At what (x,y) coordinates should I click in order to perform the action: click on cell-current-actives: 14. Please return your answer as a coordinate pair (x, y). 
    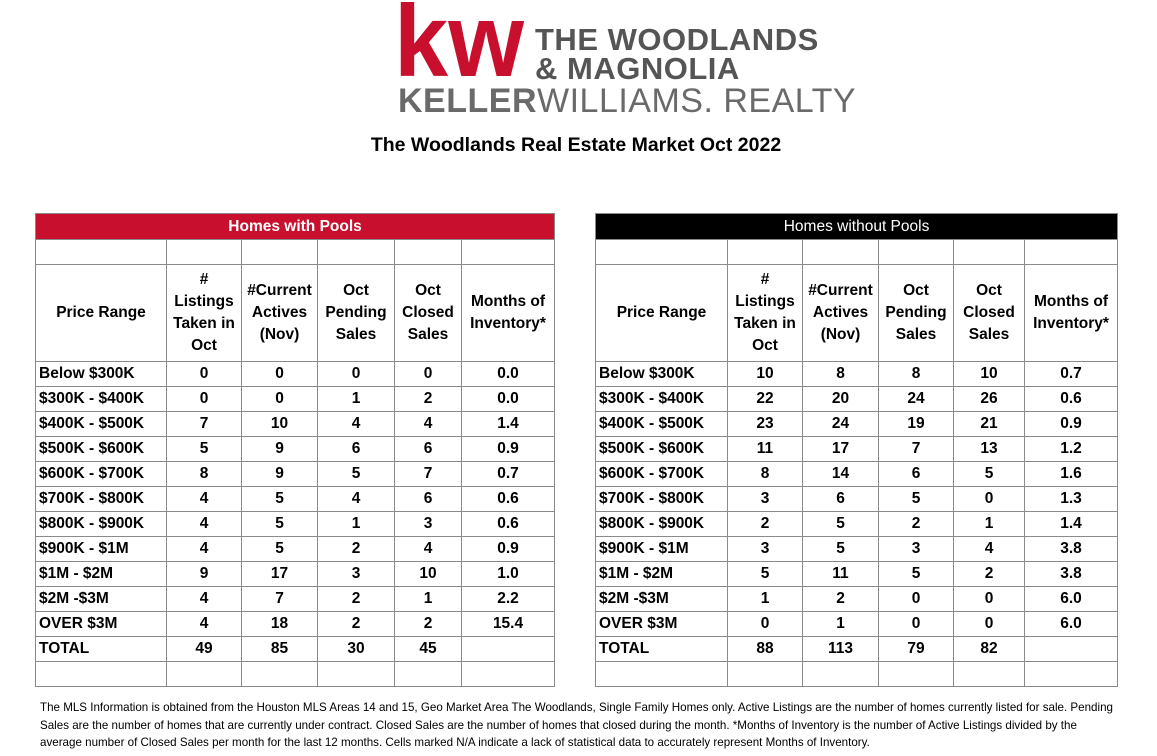
    Looking at the image, I should click on (840, 474).